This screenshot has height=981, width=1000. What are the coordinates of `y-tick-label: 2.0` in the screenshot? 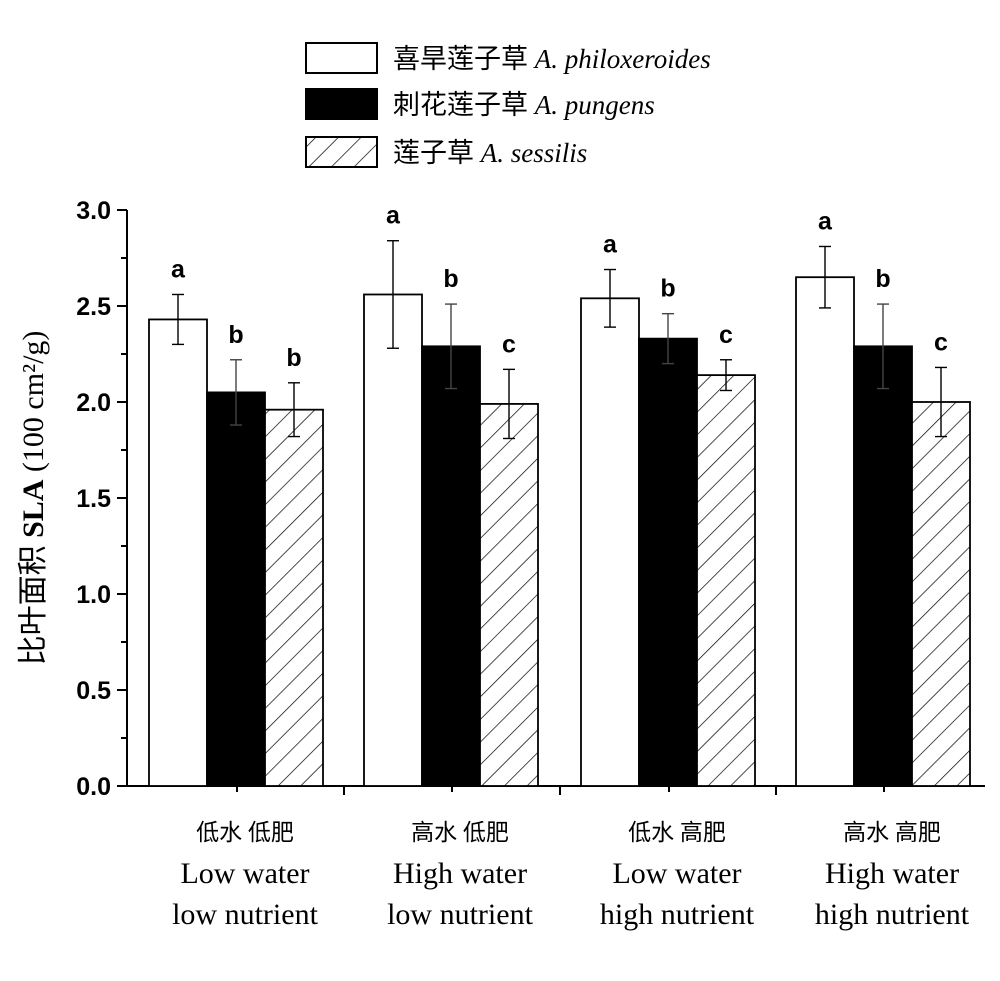 It's located at (93, 403).